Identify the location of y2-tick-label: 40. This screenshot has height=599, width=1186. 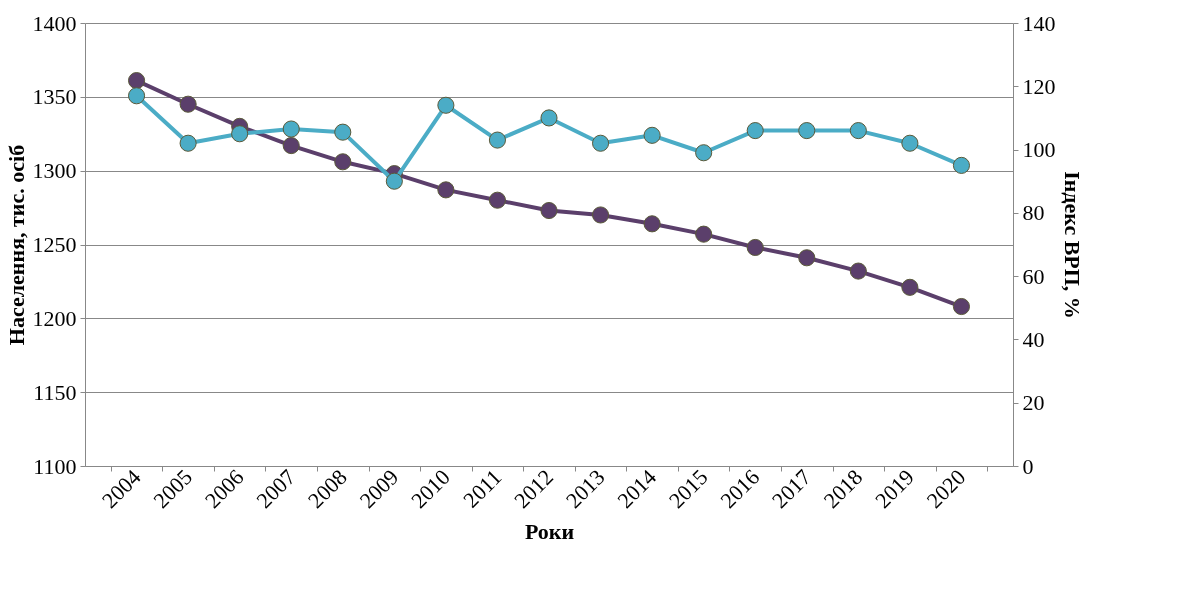
(1033, 339).